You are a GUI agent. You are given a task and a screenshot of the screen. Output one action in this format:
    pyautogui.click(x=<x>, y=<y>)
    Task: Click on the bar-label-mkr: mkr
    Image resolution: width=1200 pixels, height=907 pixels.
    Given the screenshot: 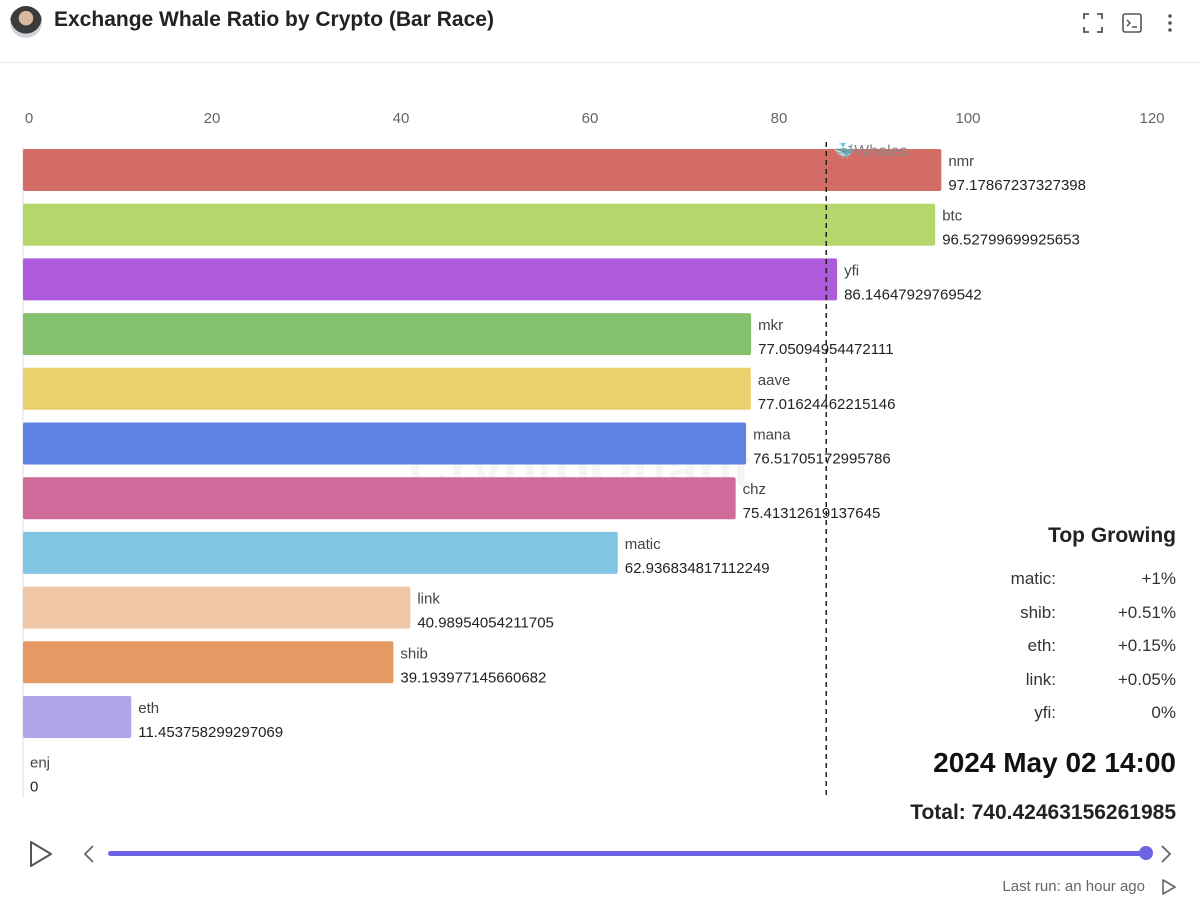 What is the action you would take?
    pyautogui.click(x=770, y=325)
    